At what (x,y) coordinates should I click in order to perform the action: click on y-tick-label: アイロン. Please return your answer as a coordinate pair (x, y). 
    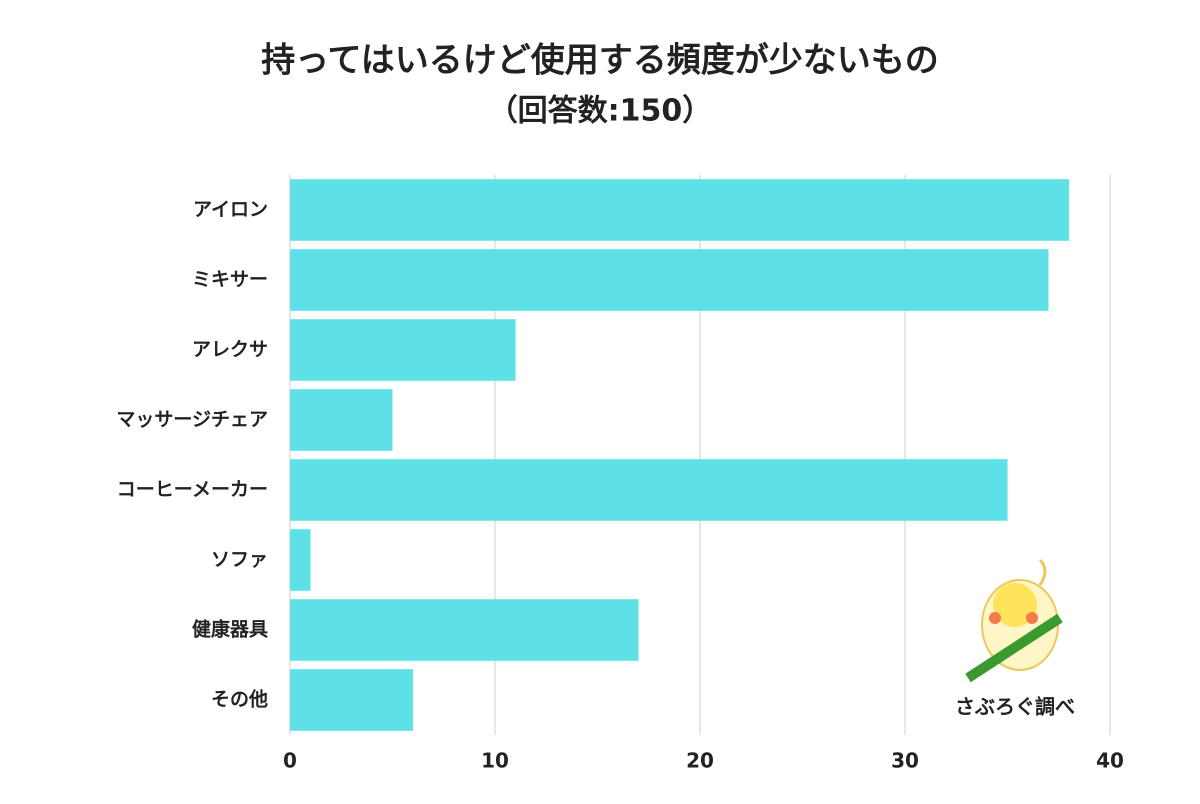
    Looking at the image, I should click on (230, 210).